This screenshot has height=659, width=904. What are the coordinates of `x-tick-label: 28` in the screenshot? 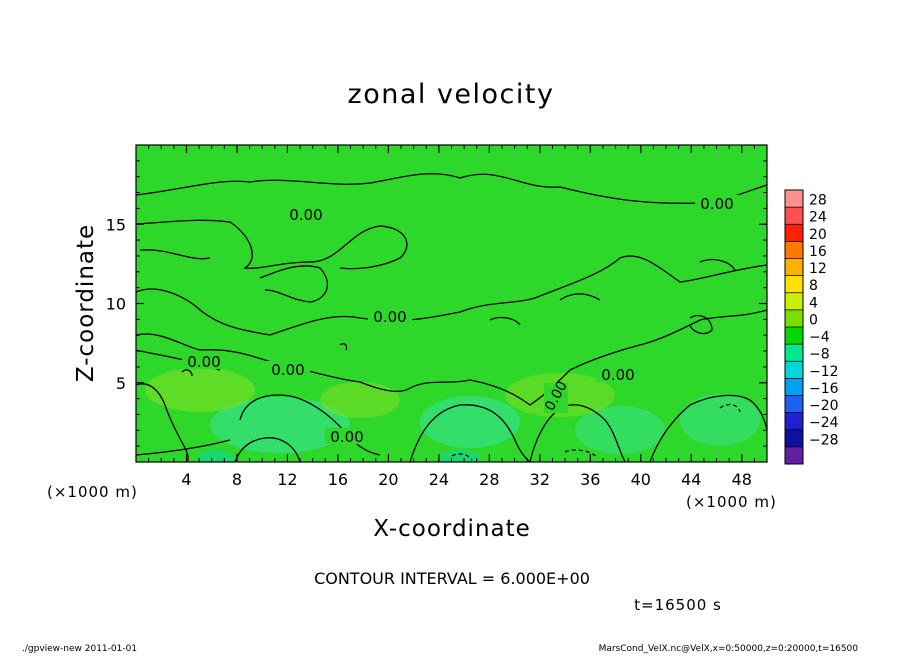 It's located at (489, 479).